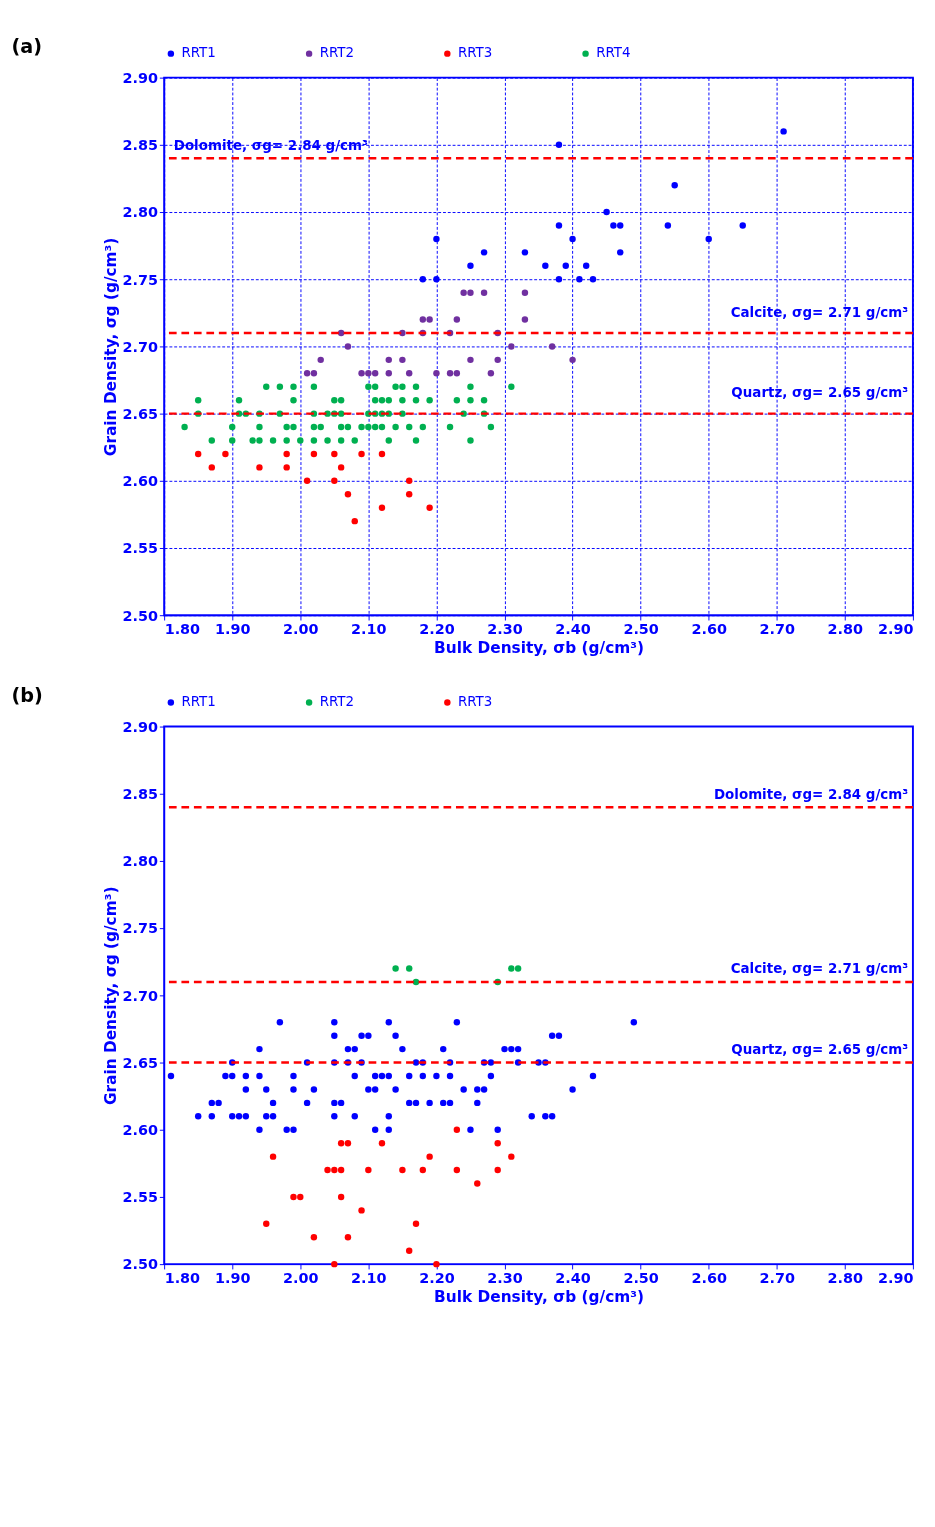 This screenshot has width=935, height=1527. What do you see at coordinates (613, 53) in the screenshot?
I see `legend-label: RRT4` at bounding box center [613, 53].